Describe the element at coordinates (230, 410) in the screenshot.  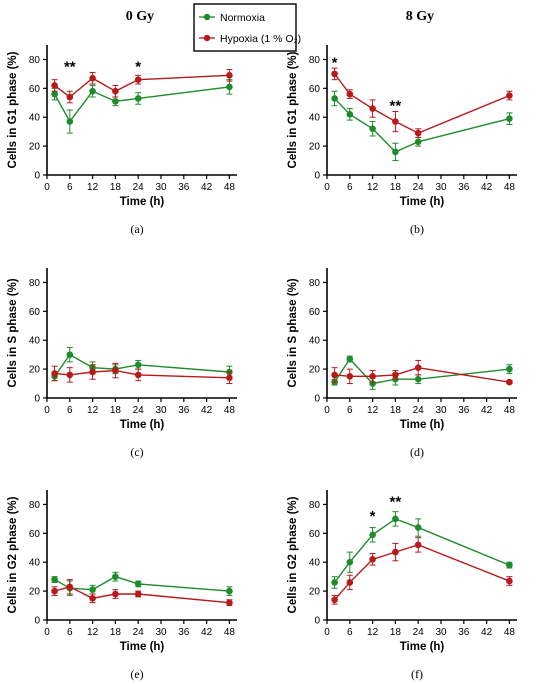
I see `panel-c-x-tick-label: 48` at that location.